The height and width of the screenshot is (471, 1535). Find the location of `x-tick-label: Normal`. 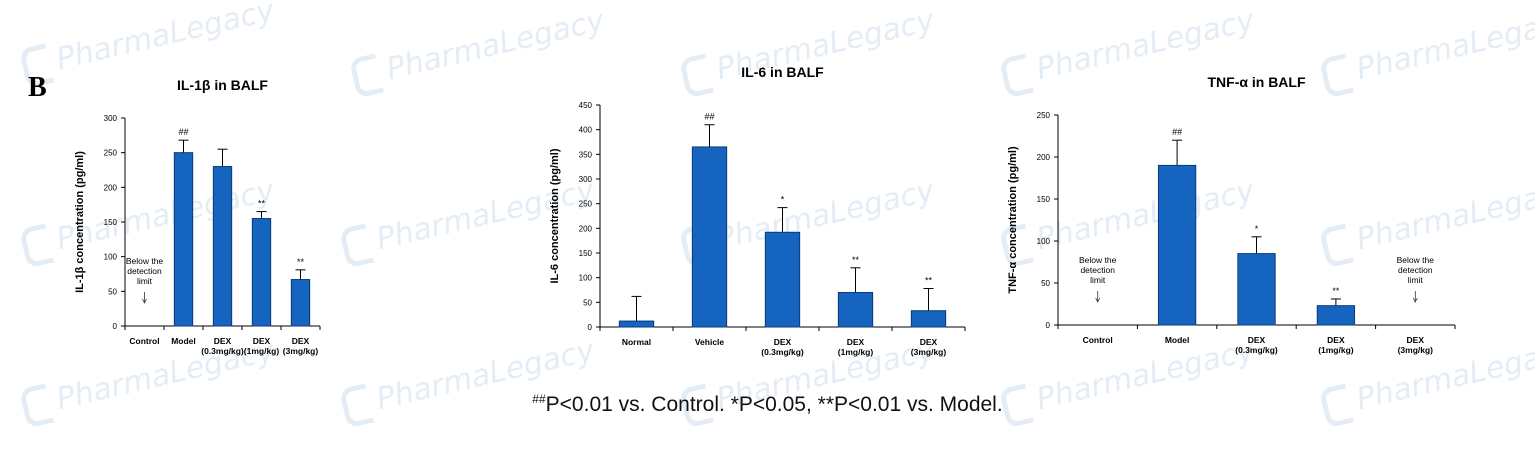

x-tick-label: Normal is located at coordinates (636, 342).